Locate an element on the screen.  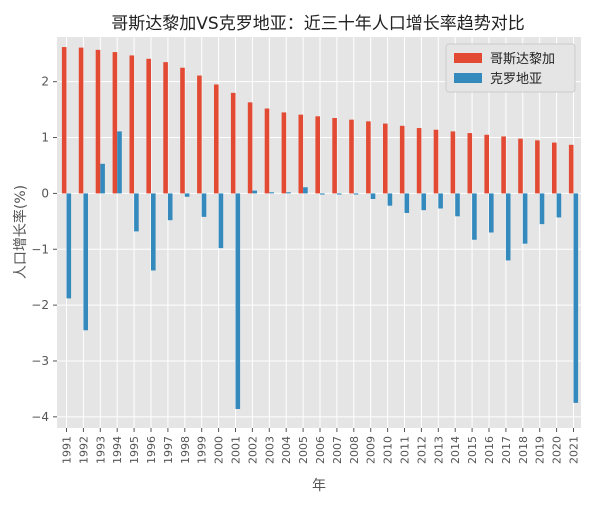
bar-series-2-2017 is located at coordinates (508, 227).